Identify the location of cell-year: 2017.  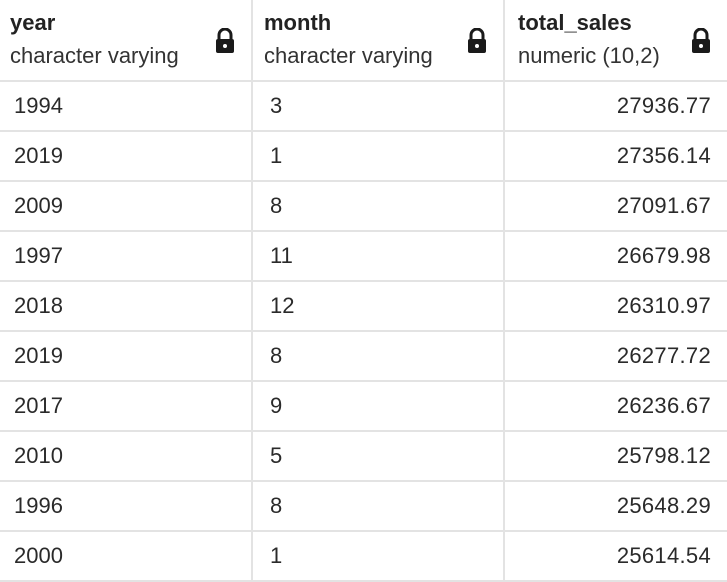
(126, 406).